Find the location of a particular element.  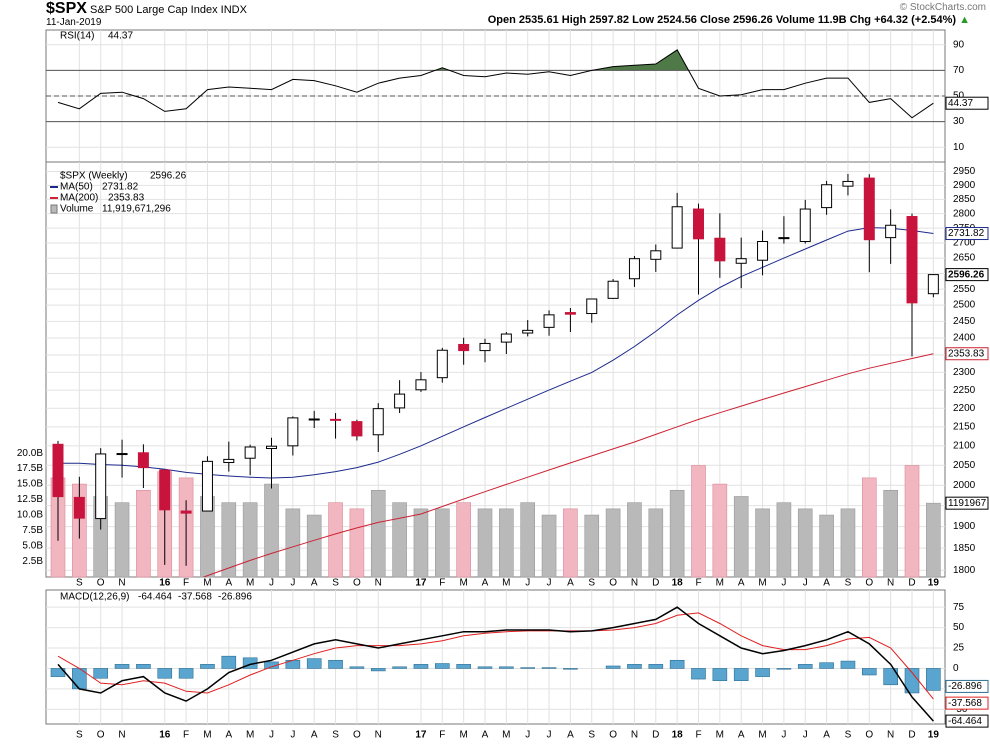

y-tick-label: 2000 is located at coordinates (964, 485).